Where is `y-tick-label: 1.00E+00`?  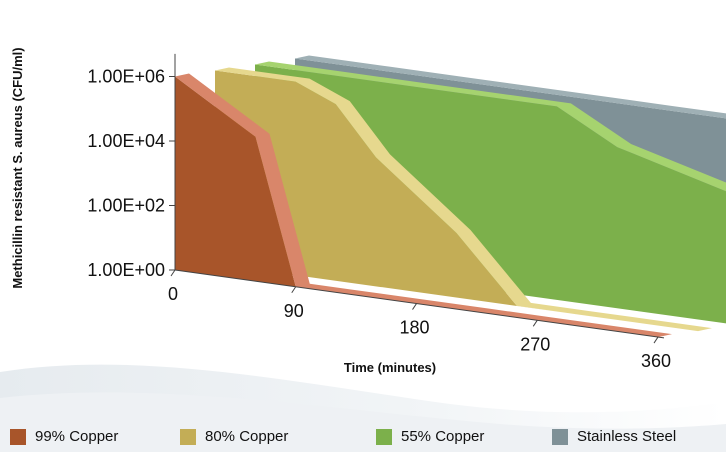
y-tick-label: 1.00E+00 is located at coordinates (126, 270).